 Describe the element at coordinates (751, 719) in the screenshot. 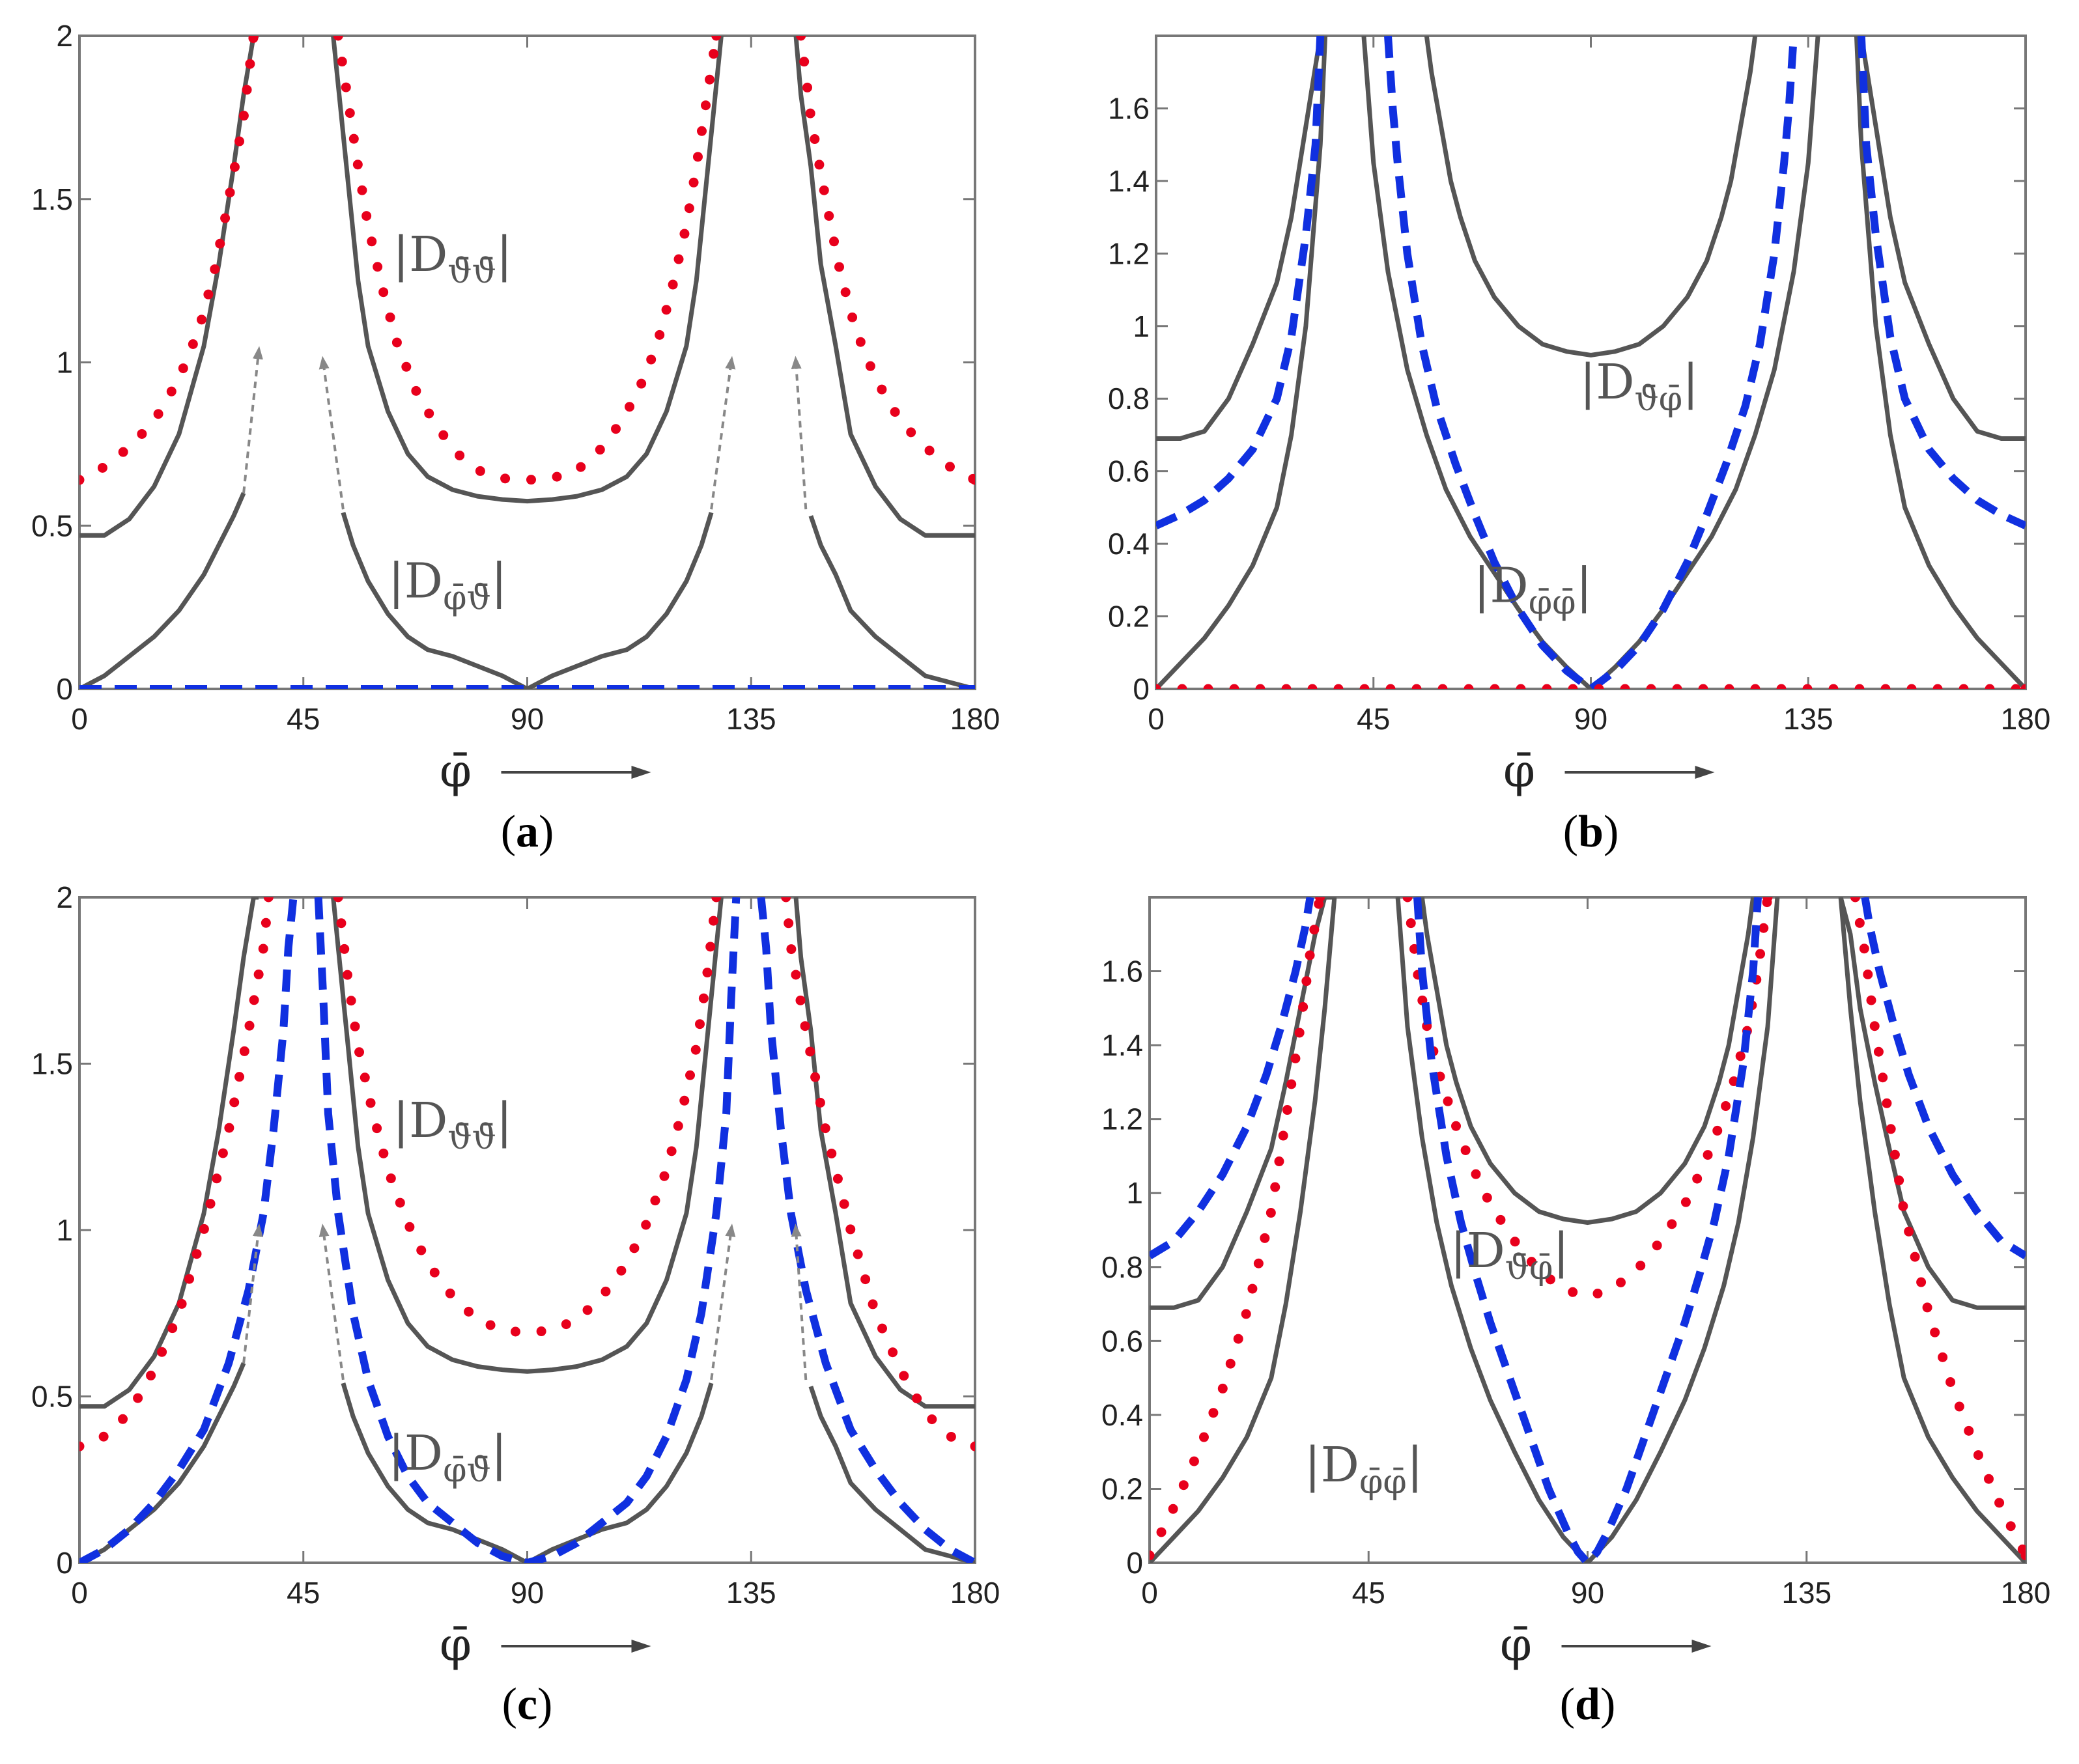

I see `x-tick-label: 135` at that location.